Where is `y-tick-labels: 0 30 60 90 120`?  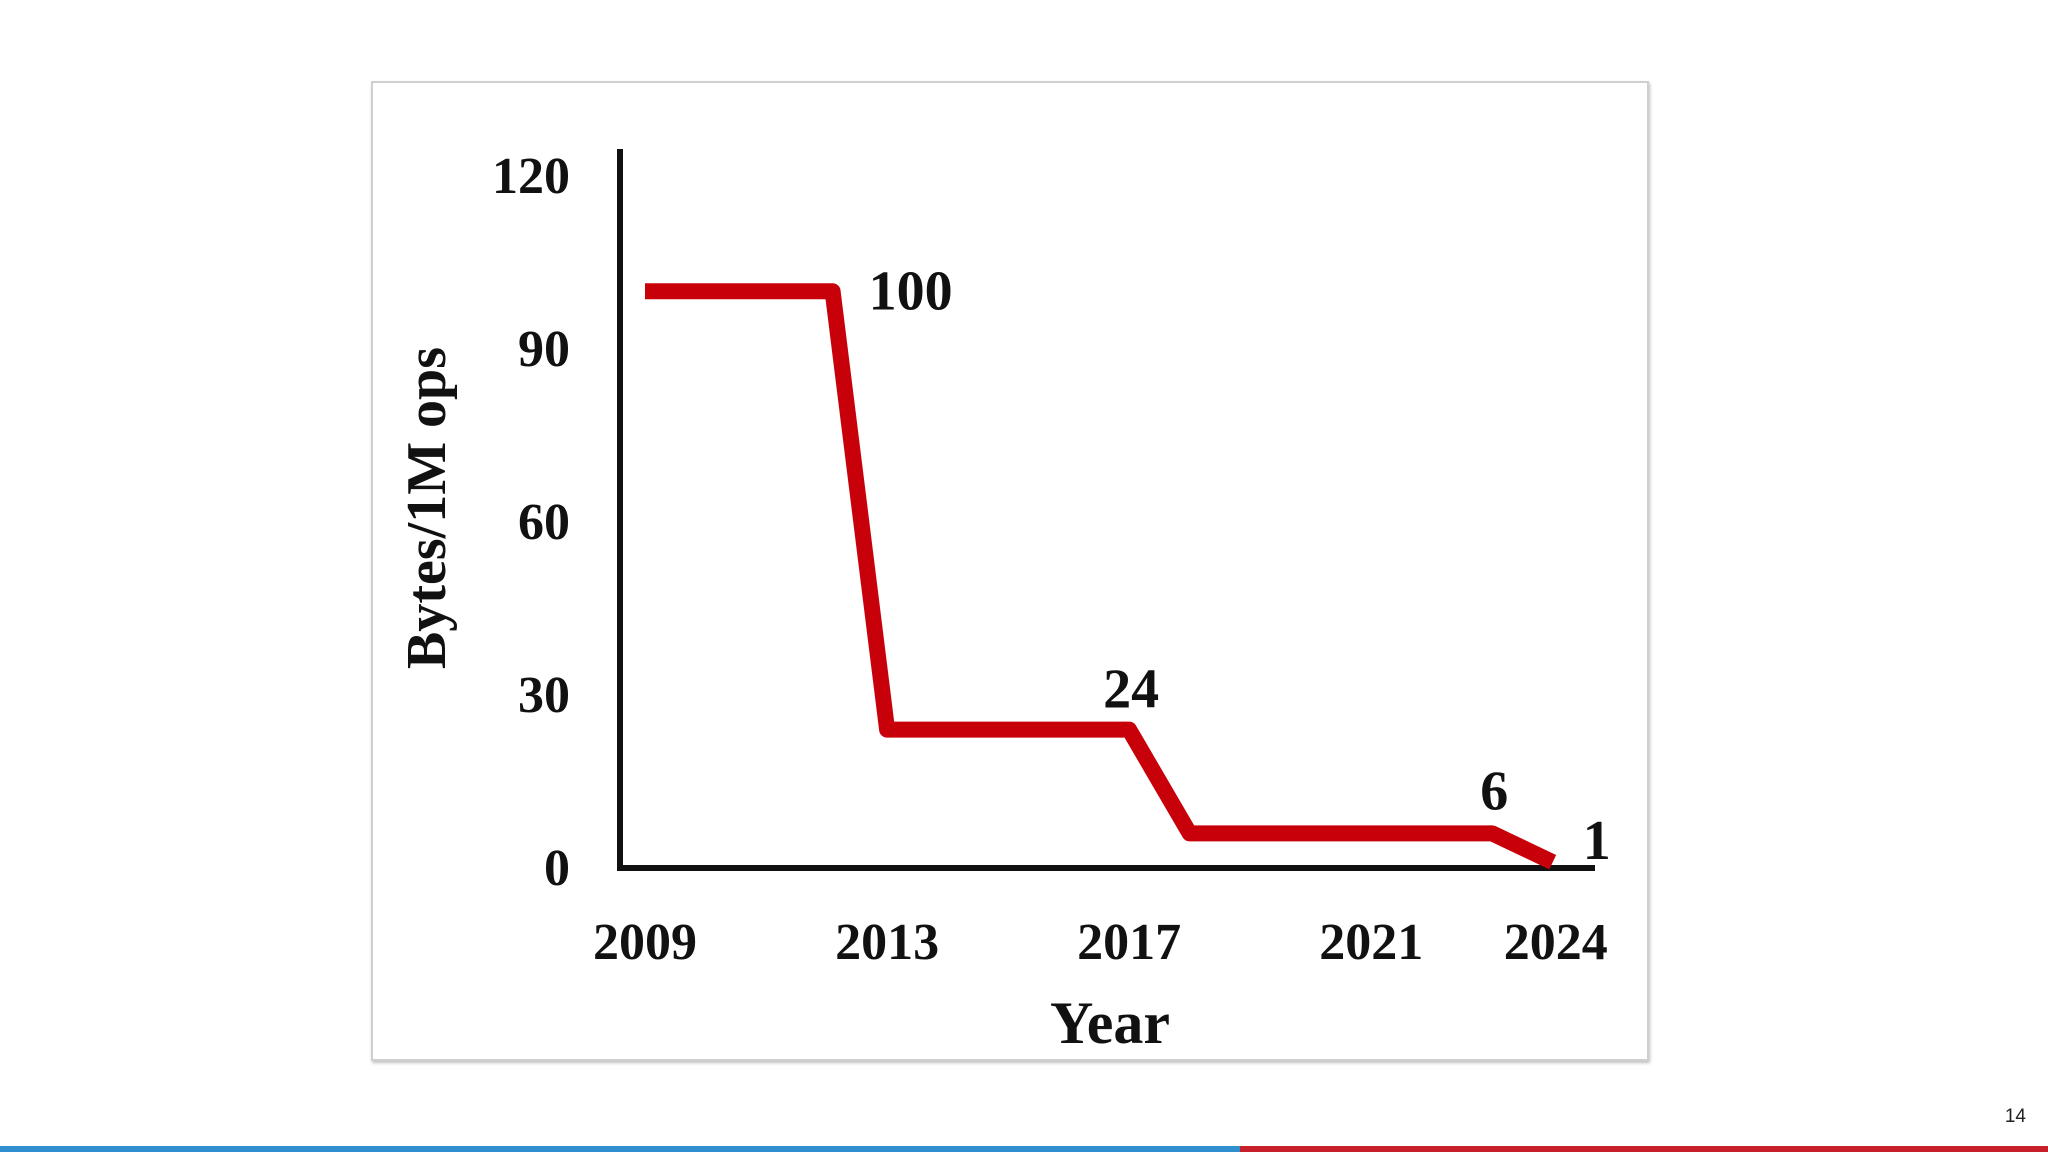
y-tick-labels: 0 30 60 90 120 is located at coordinates (531, 522).